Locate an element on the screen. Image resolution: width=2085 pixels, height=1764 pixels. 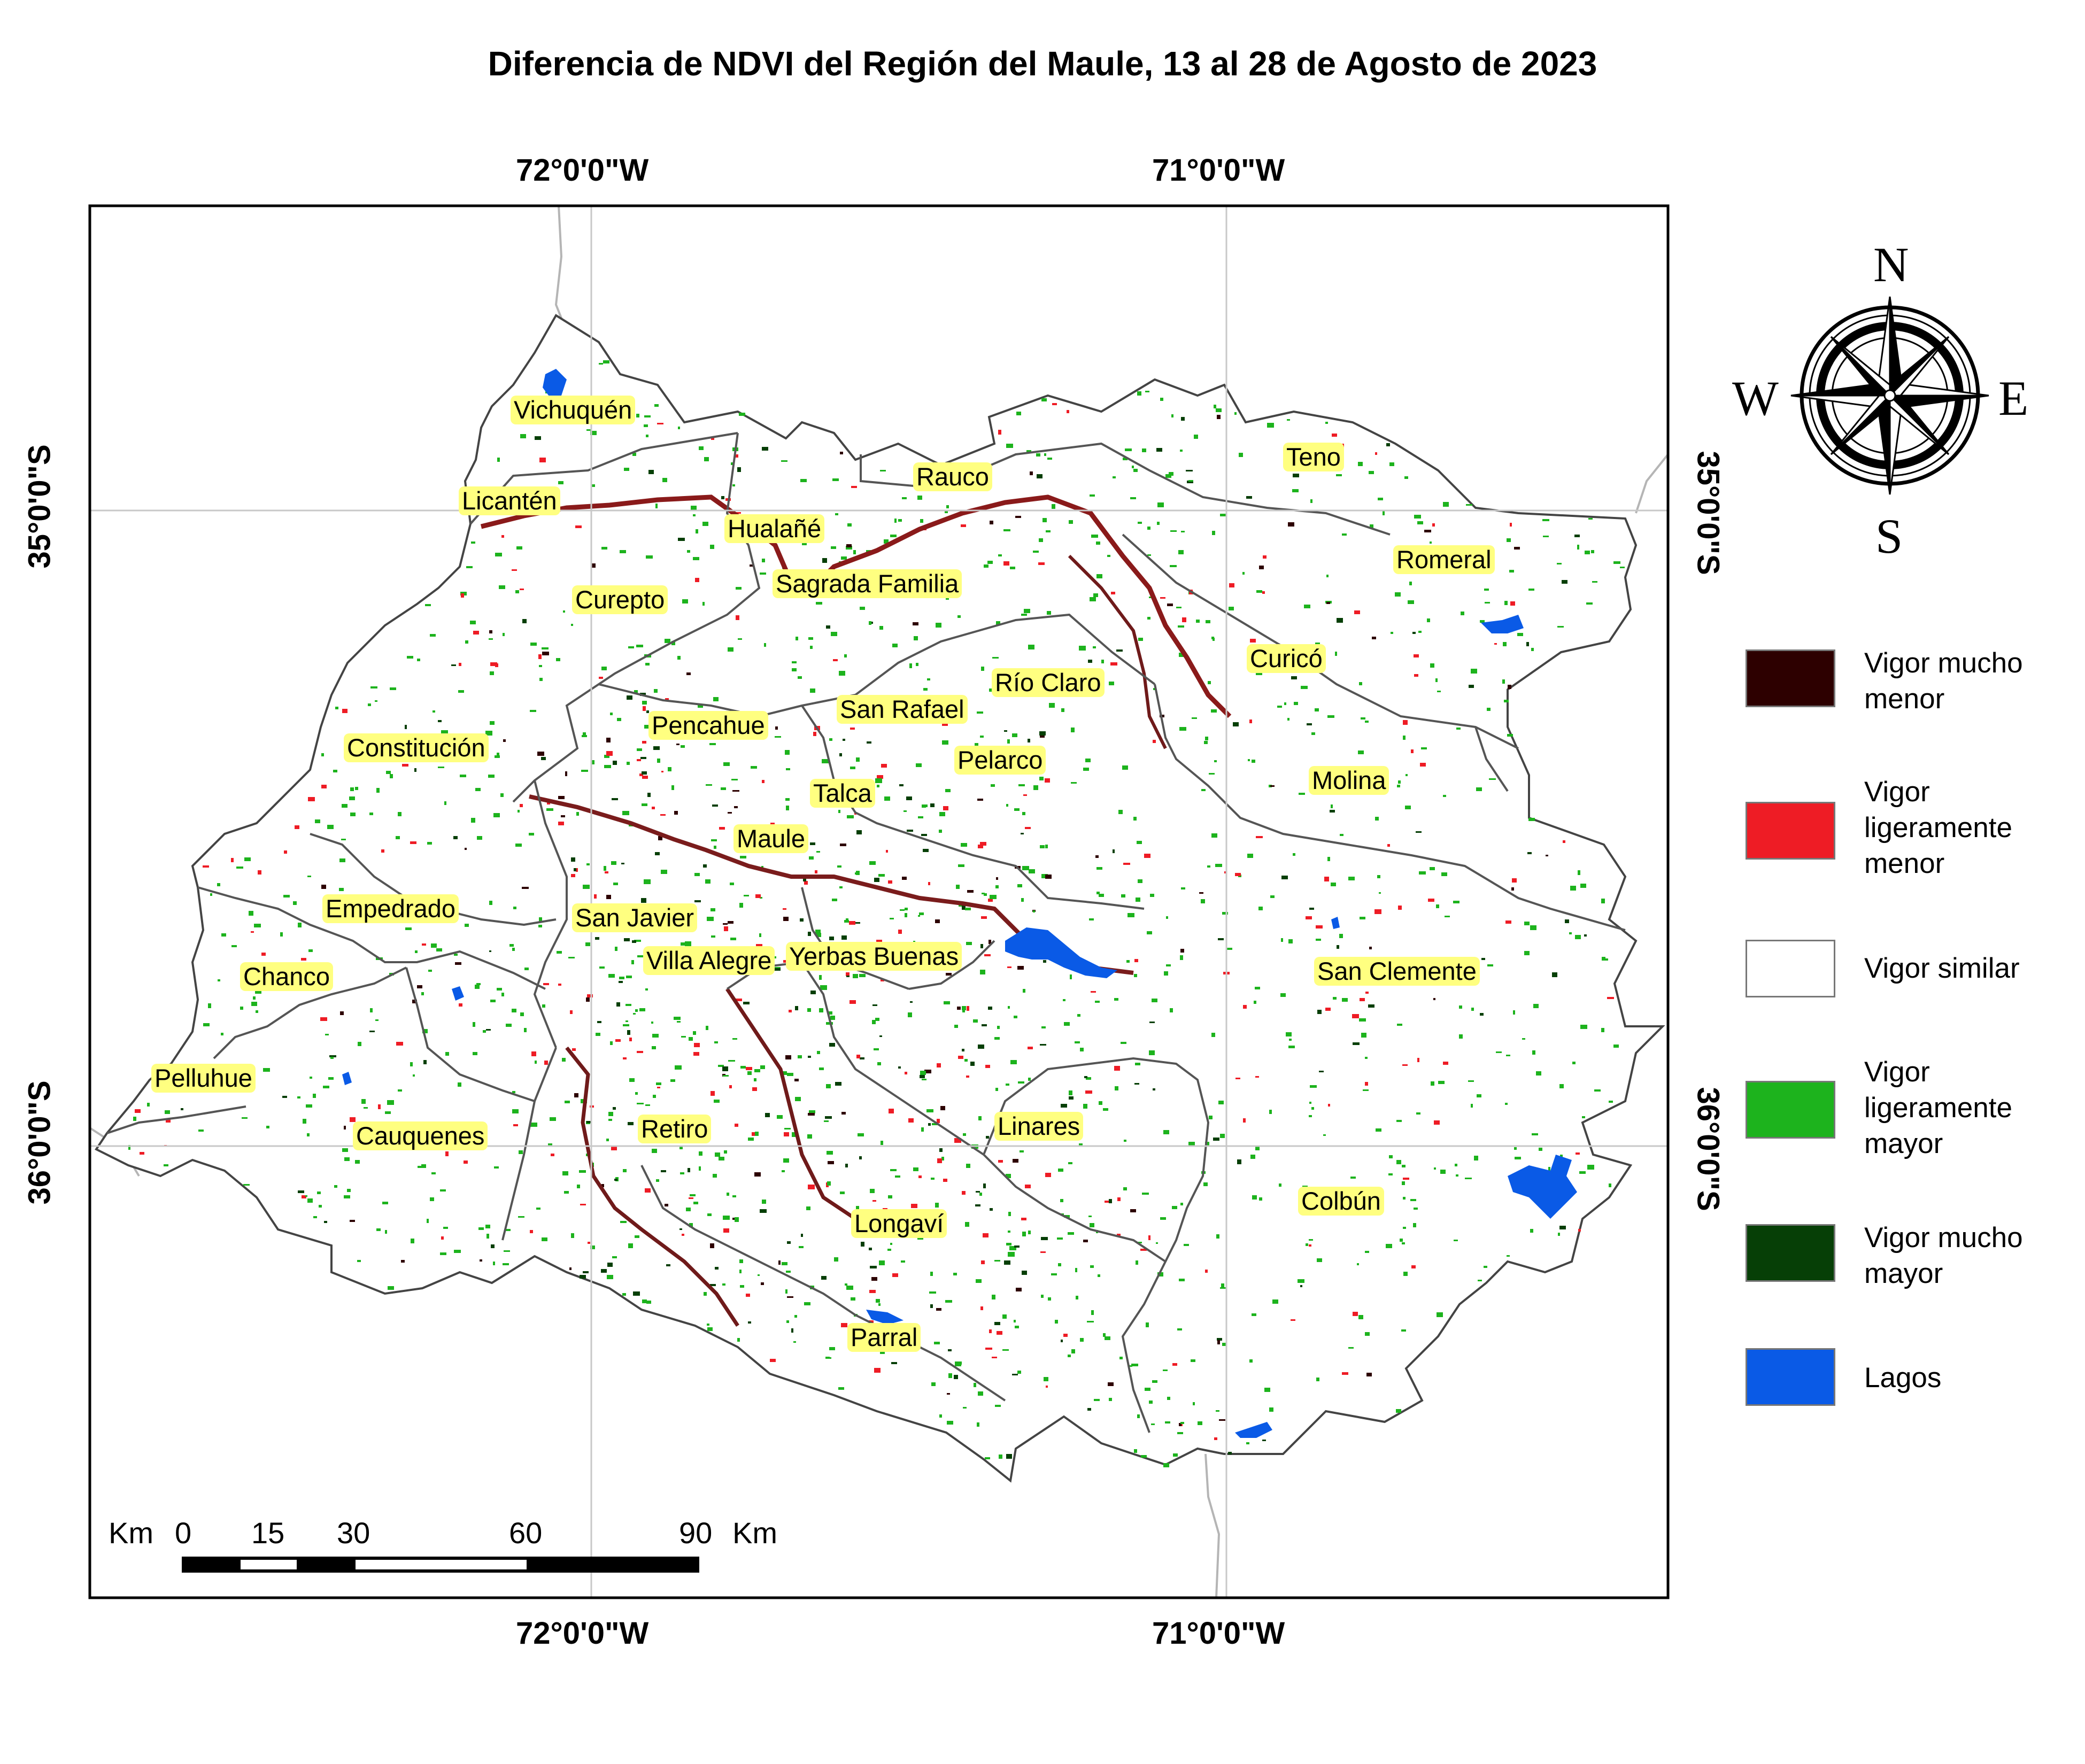
lat-label-right-35: 35°0'0"S is located at coordinates (1708, 513).